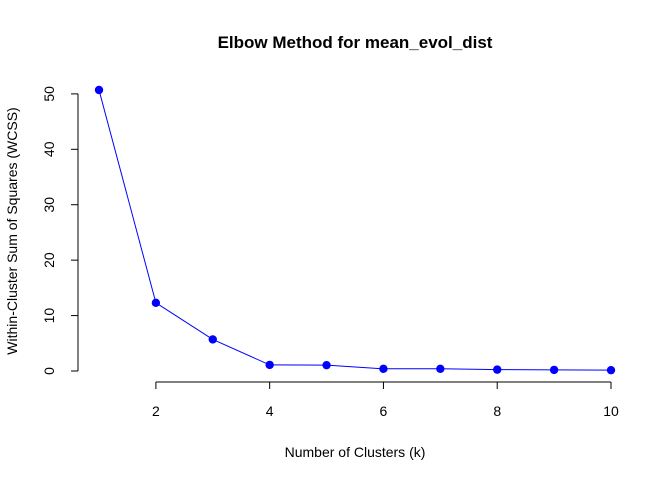  Describe the element at coordinates (355, 42) in the screenshot. I see `chart-title: Elbow Method for mean_evol_dist` at that location.